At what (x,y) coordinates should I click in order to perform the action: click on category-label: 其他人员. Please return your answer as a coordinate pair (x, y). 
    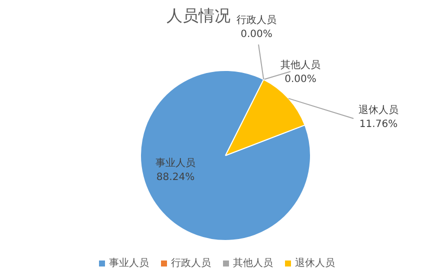
    Looking at the image, I should click on (300, 65).